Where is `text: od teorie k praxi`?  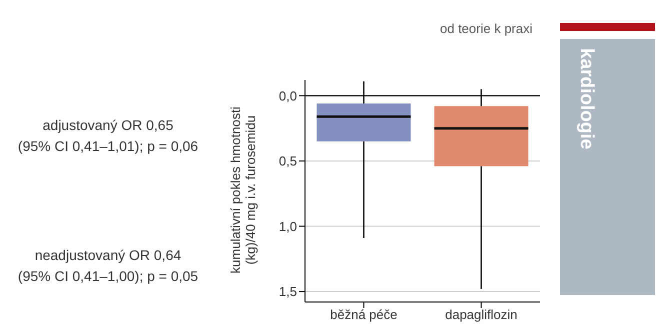 text: od teorie k praxi is located at coordinates (486, 29).